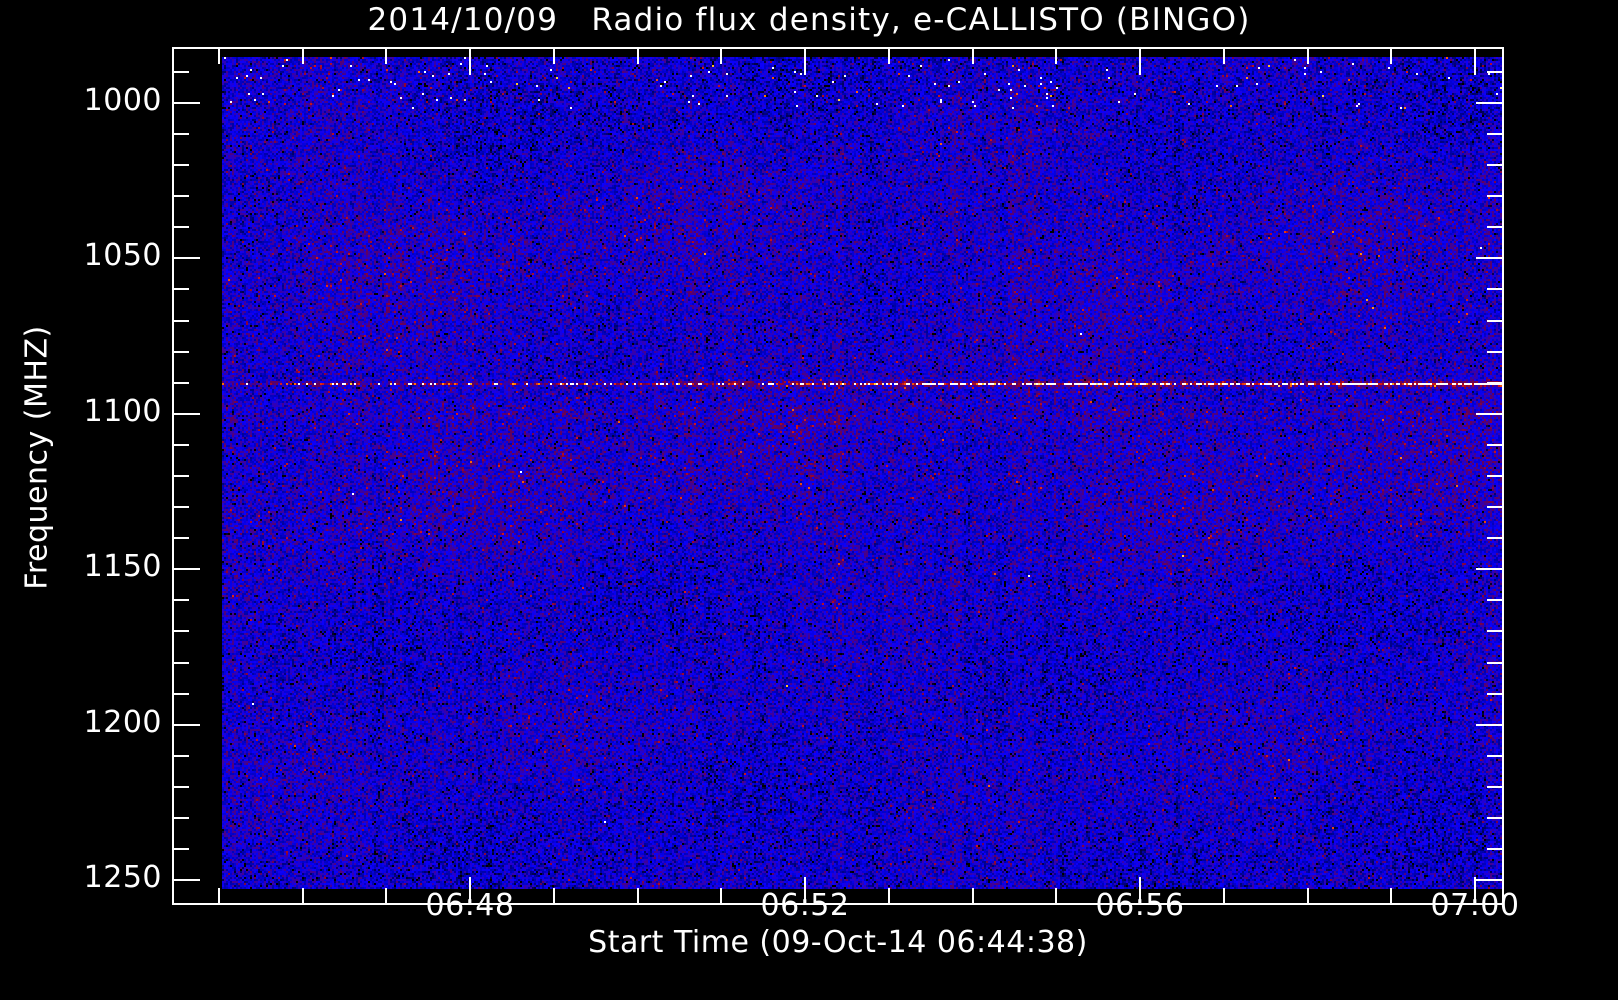  What do you see at coordinates (122, 411) in the screenshot?
I see `y-tick-label-1100: 1100` at bounding box center [122, 411].